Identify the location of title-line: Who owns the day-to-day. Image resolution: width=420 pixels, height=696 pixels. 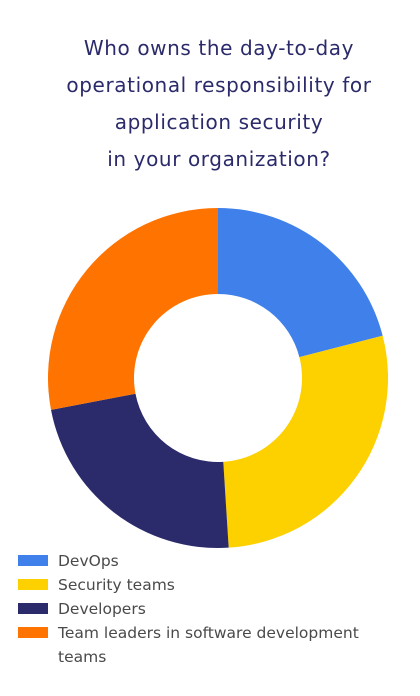
(219, 48).